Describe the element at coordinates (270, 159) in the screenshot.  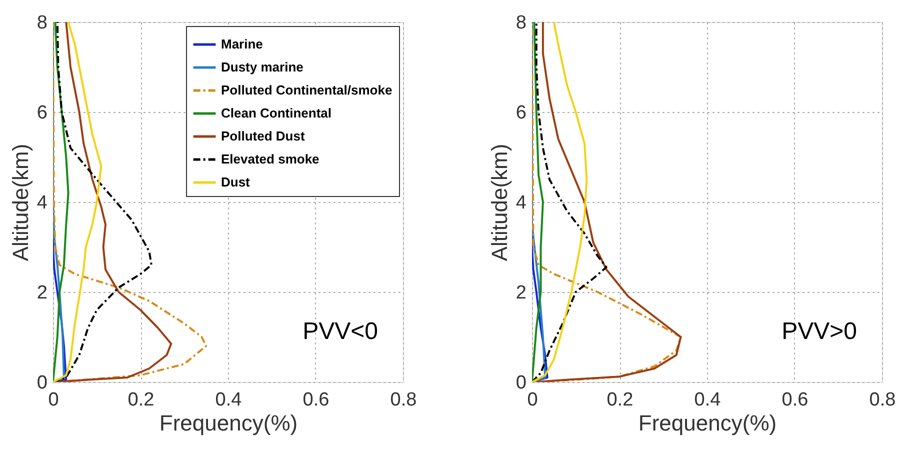
I see `legend-label: Elevated smoke` at that location.